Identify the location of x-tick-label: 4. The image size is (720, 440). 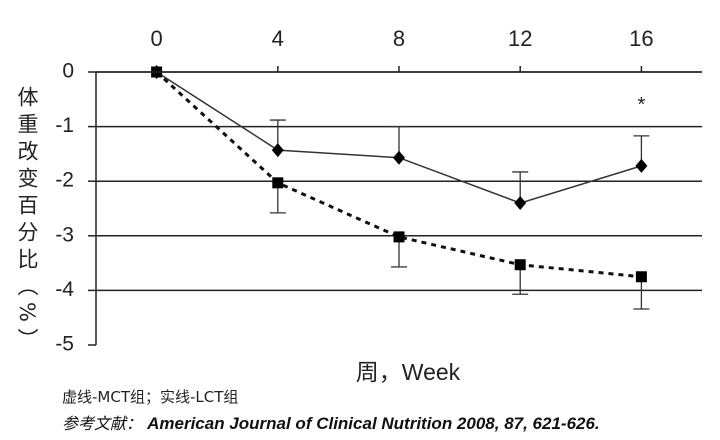
(278, 38).